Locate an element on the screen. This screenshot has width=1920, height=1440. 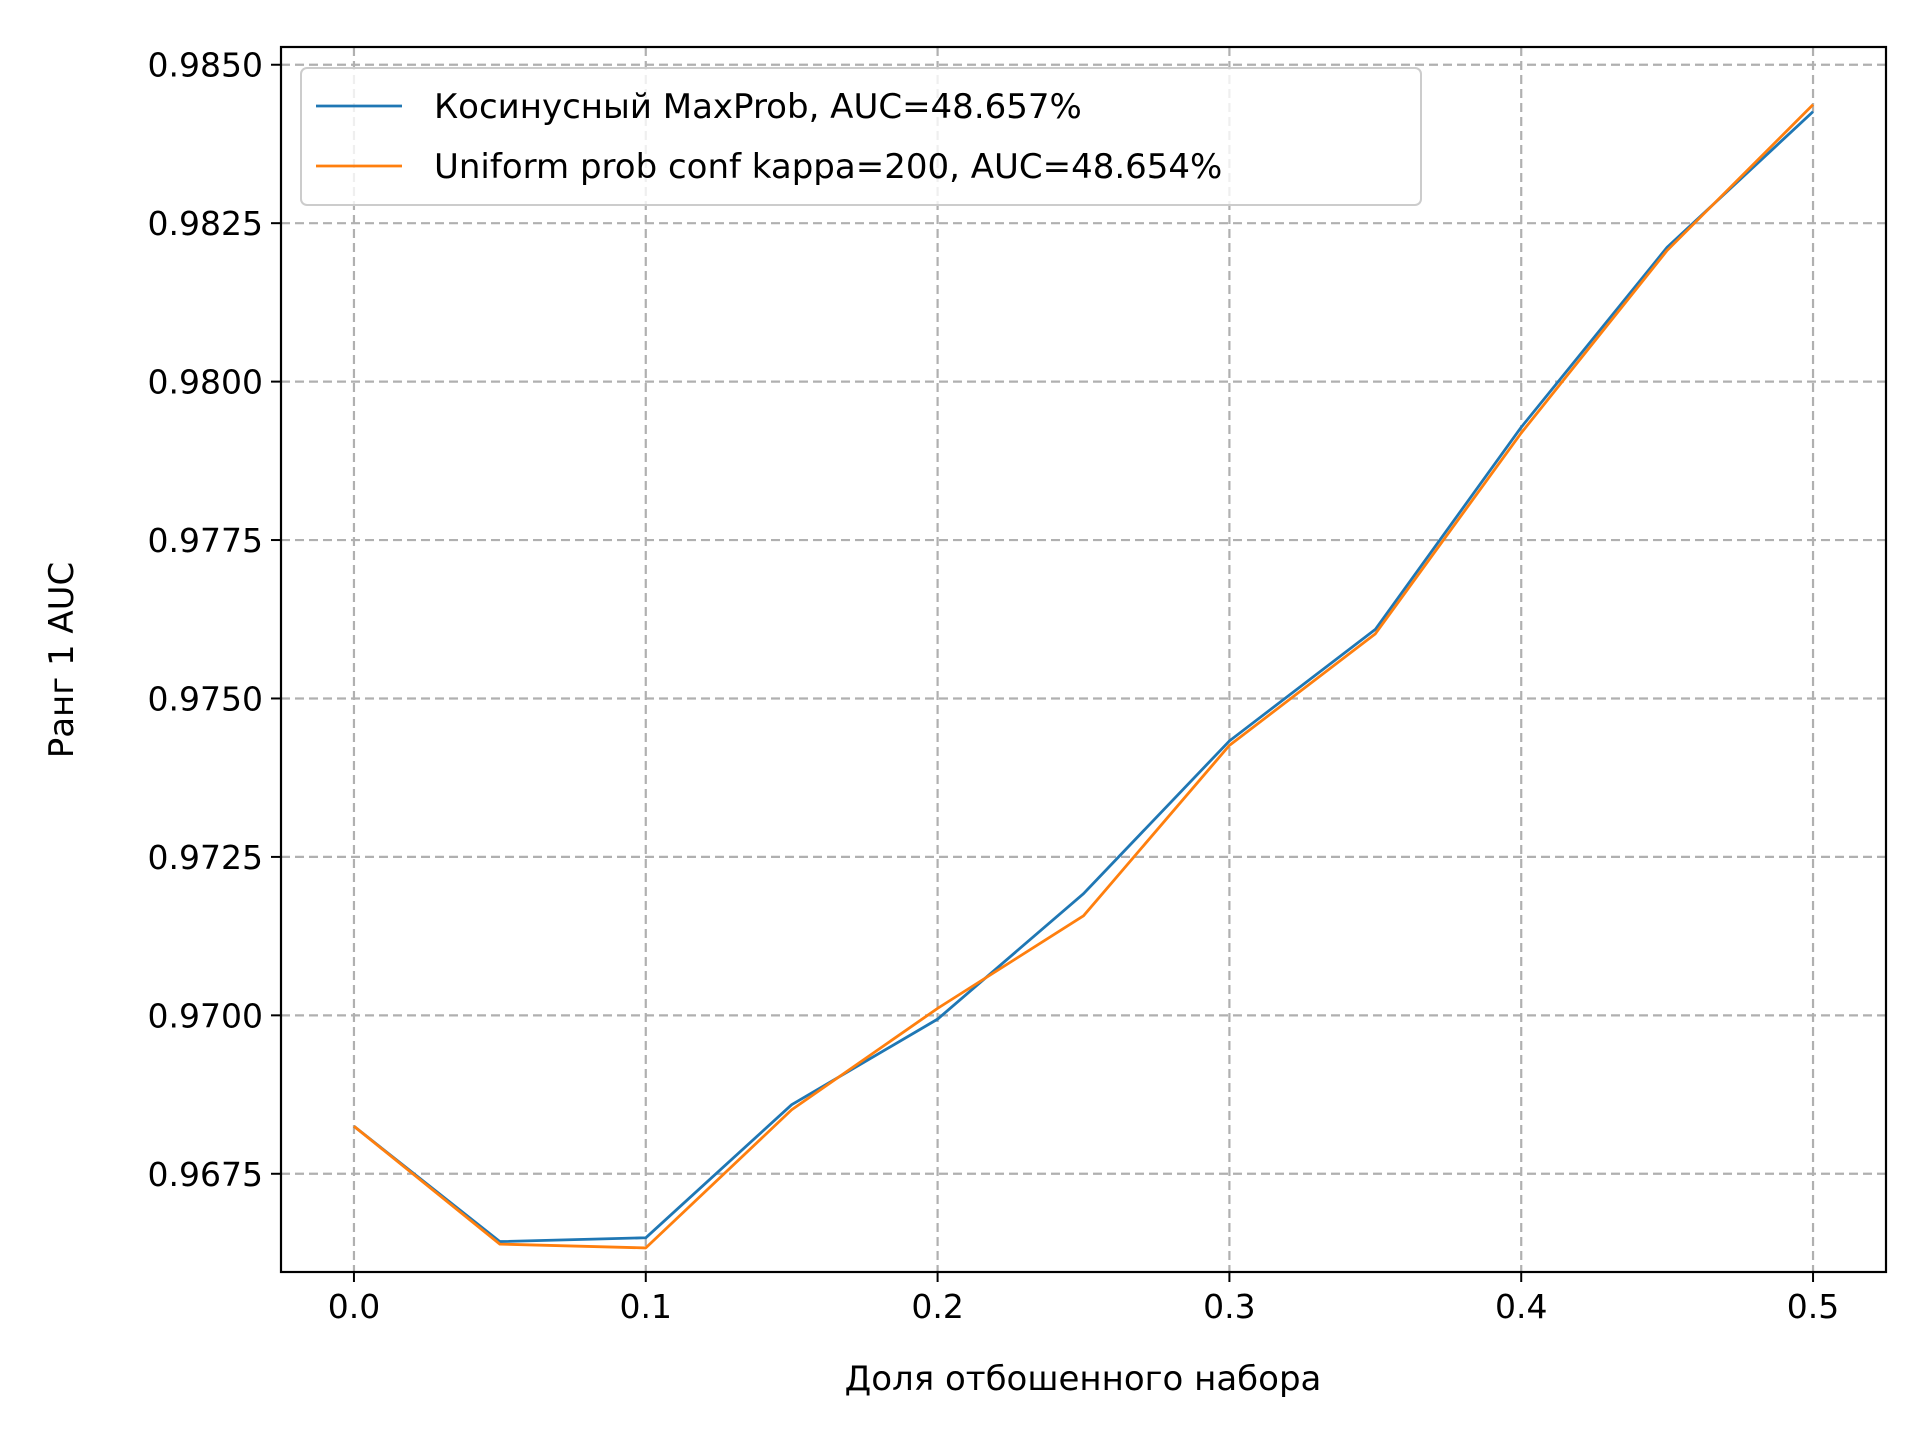
y-tick-label: 0.9825 is located at coordinates (205, 223).